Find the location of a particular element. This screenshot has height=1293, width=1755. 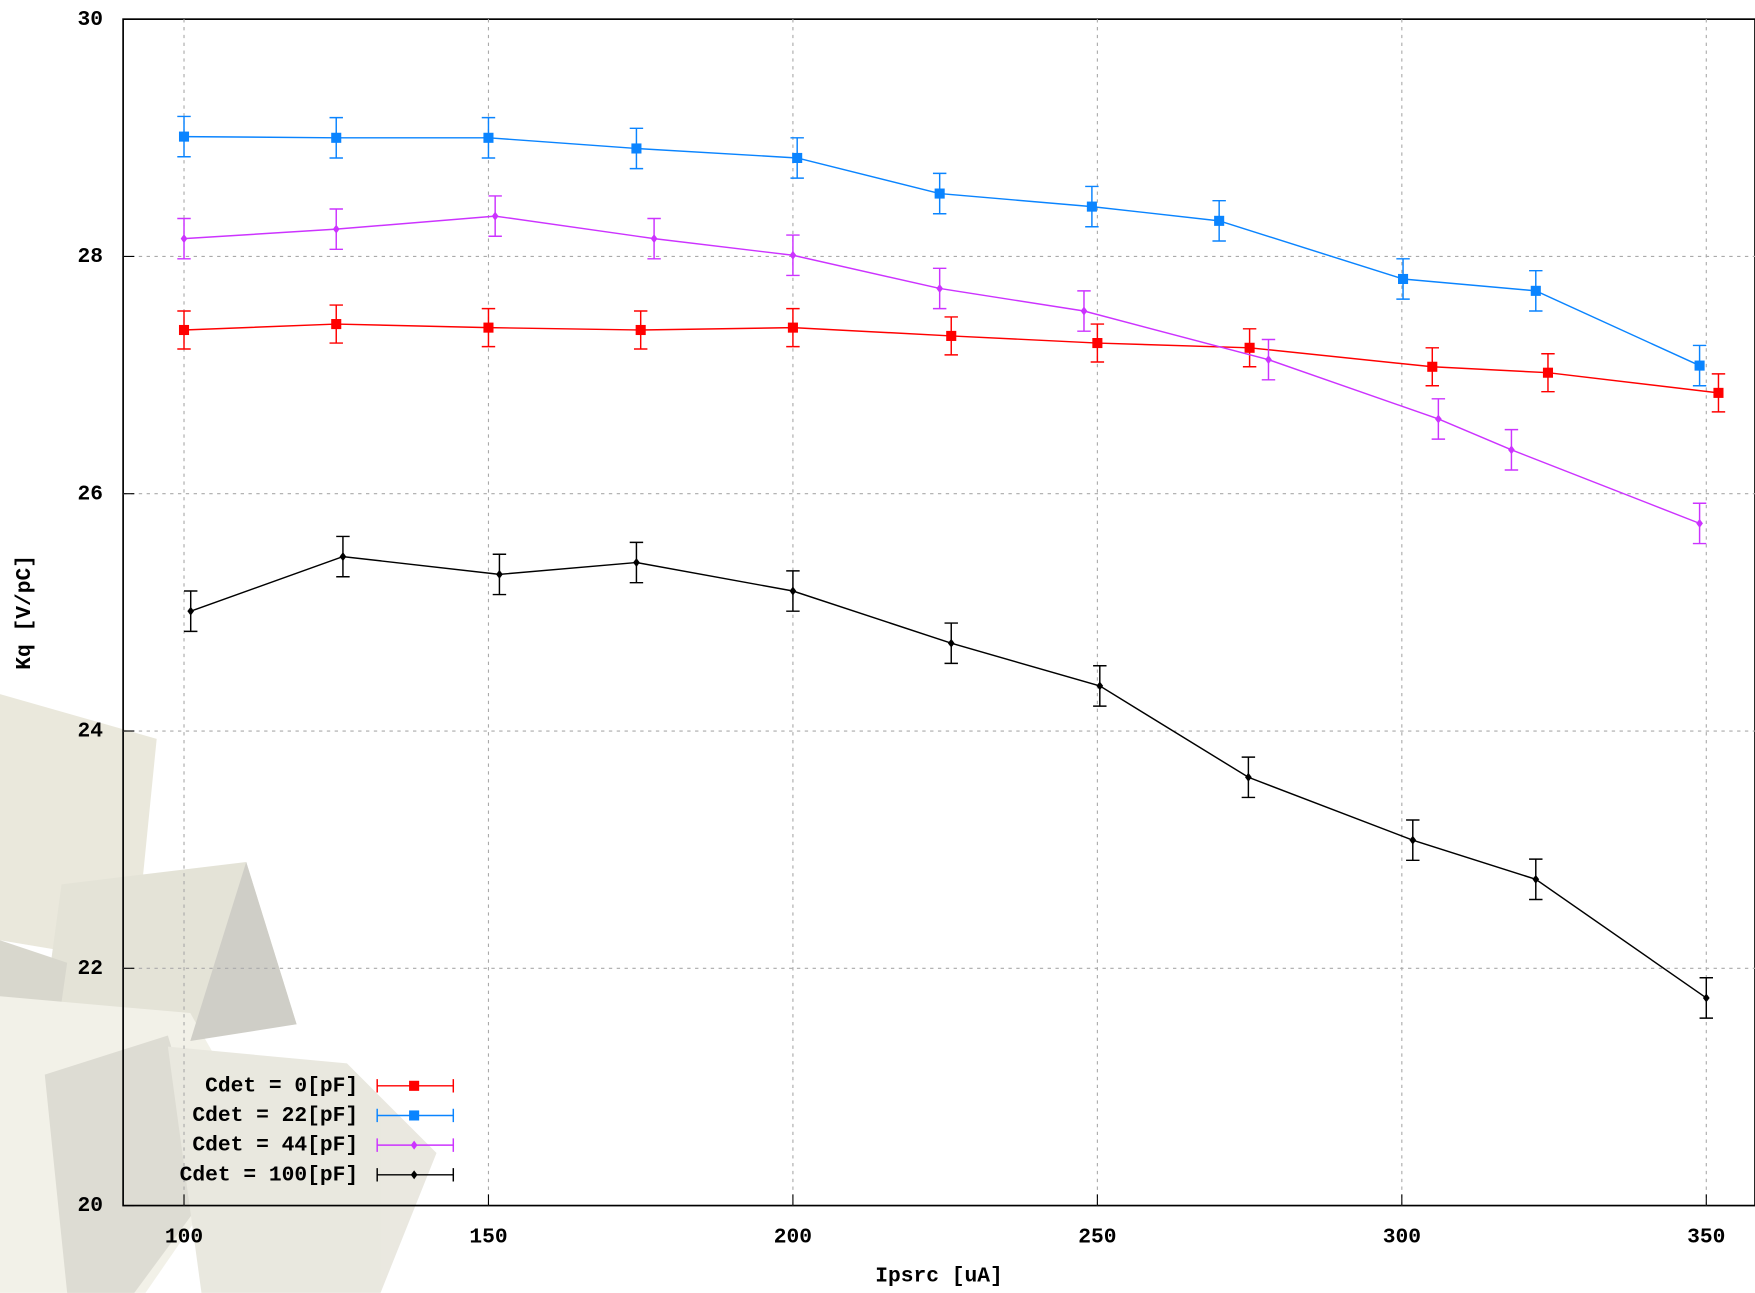

legend-label: Cdet = 22[pF] is located at coordinates (275, 1116).